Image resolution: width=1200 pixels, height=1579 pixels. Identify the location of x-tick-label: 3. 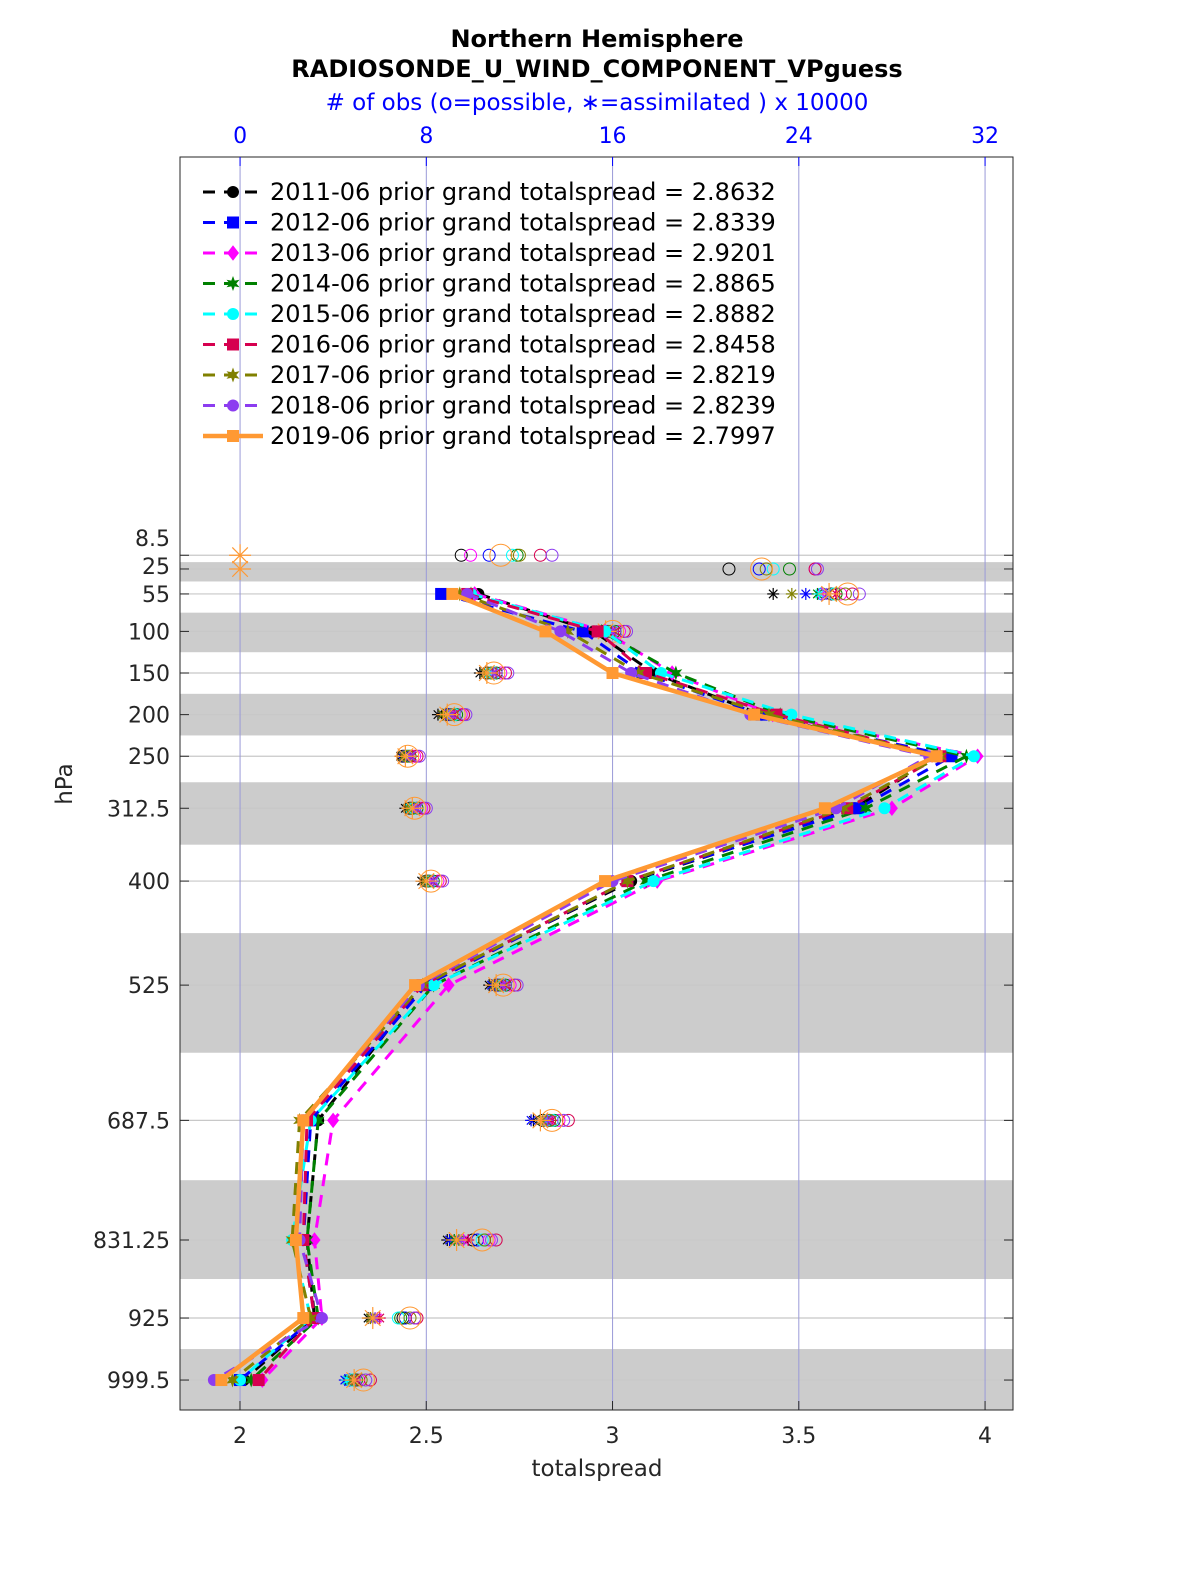
(613, 1436).